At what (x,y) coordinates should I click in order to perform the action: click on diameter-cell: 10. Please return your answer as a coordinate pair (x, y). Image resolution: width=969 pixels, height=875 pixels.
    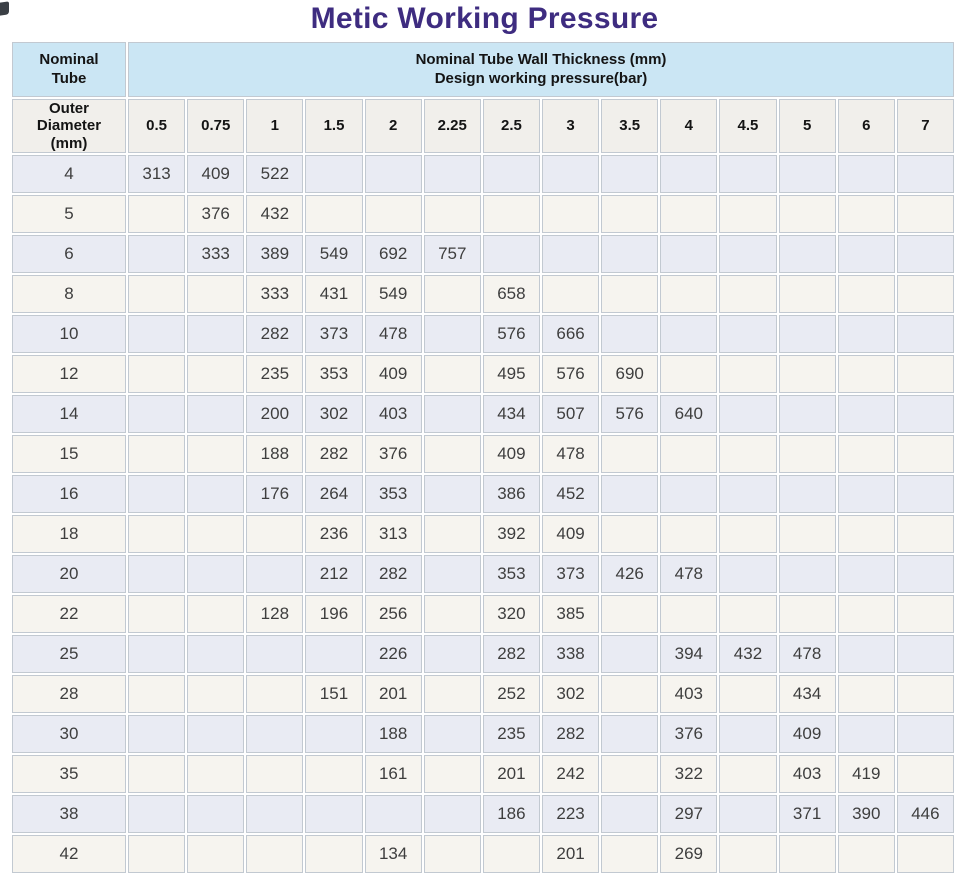
    Looking at the image, I should click on (69, 333).